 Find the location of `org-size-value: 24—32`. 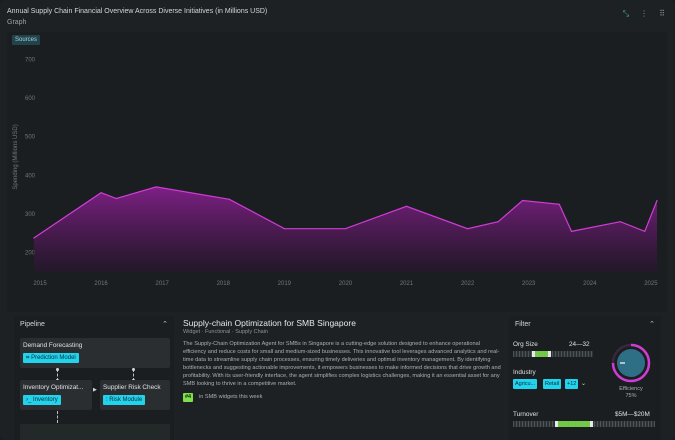

org-size-value: 24—32 is located at coordinates (579, 344).